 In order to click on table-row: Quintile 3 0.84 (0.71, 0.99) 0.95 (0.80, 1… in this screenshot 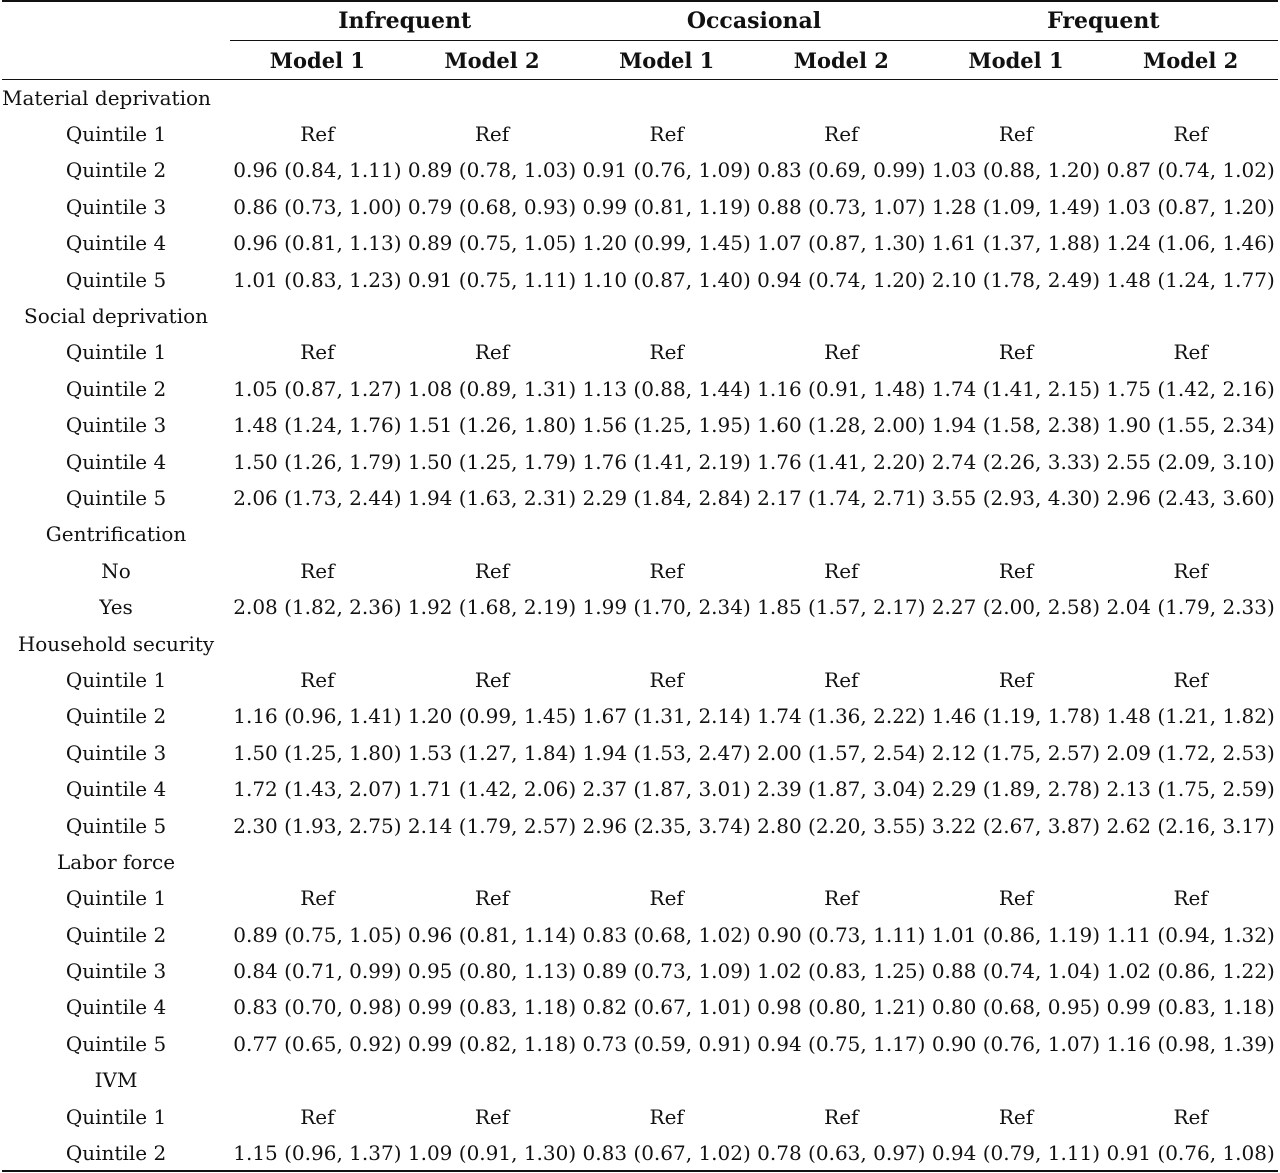, I will do `click(640, 971)`.